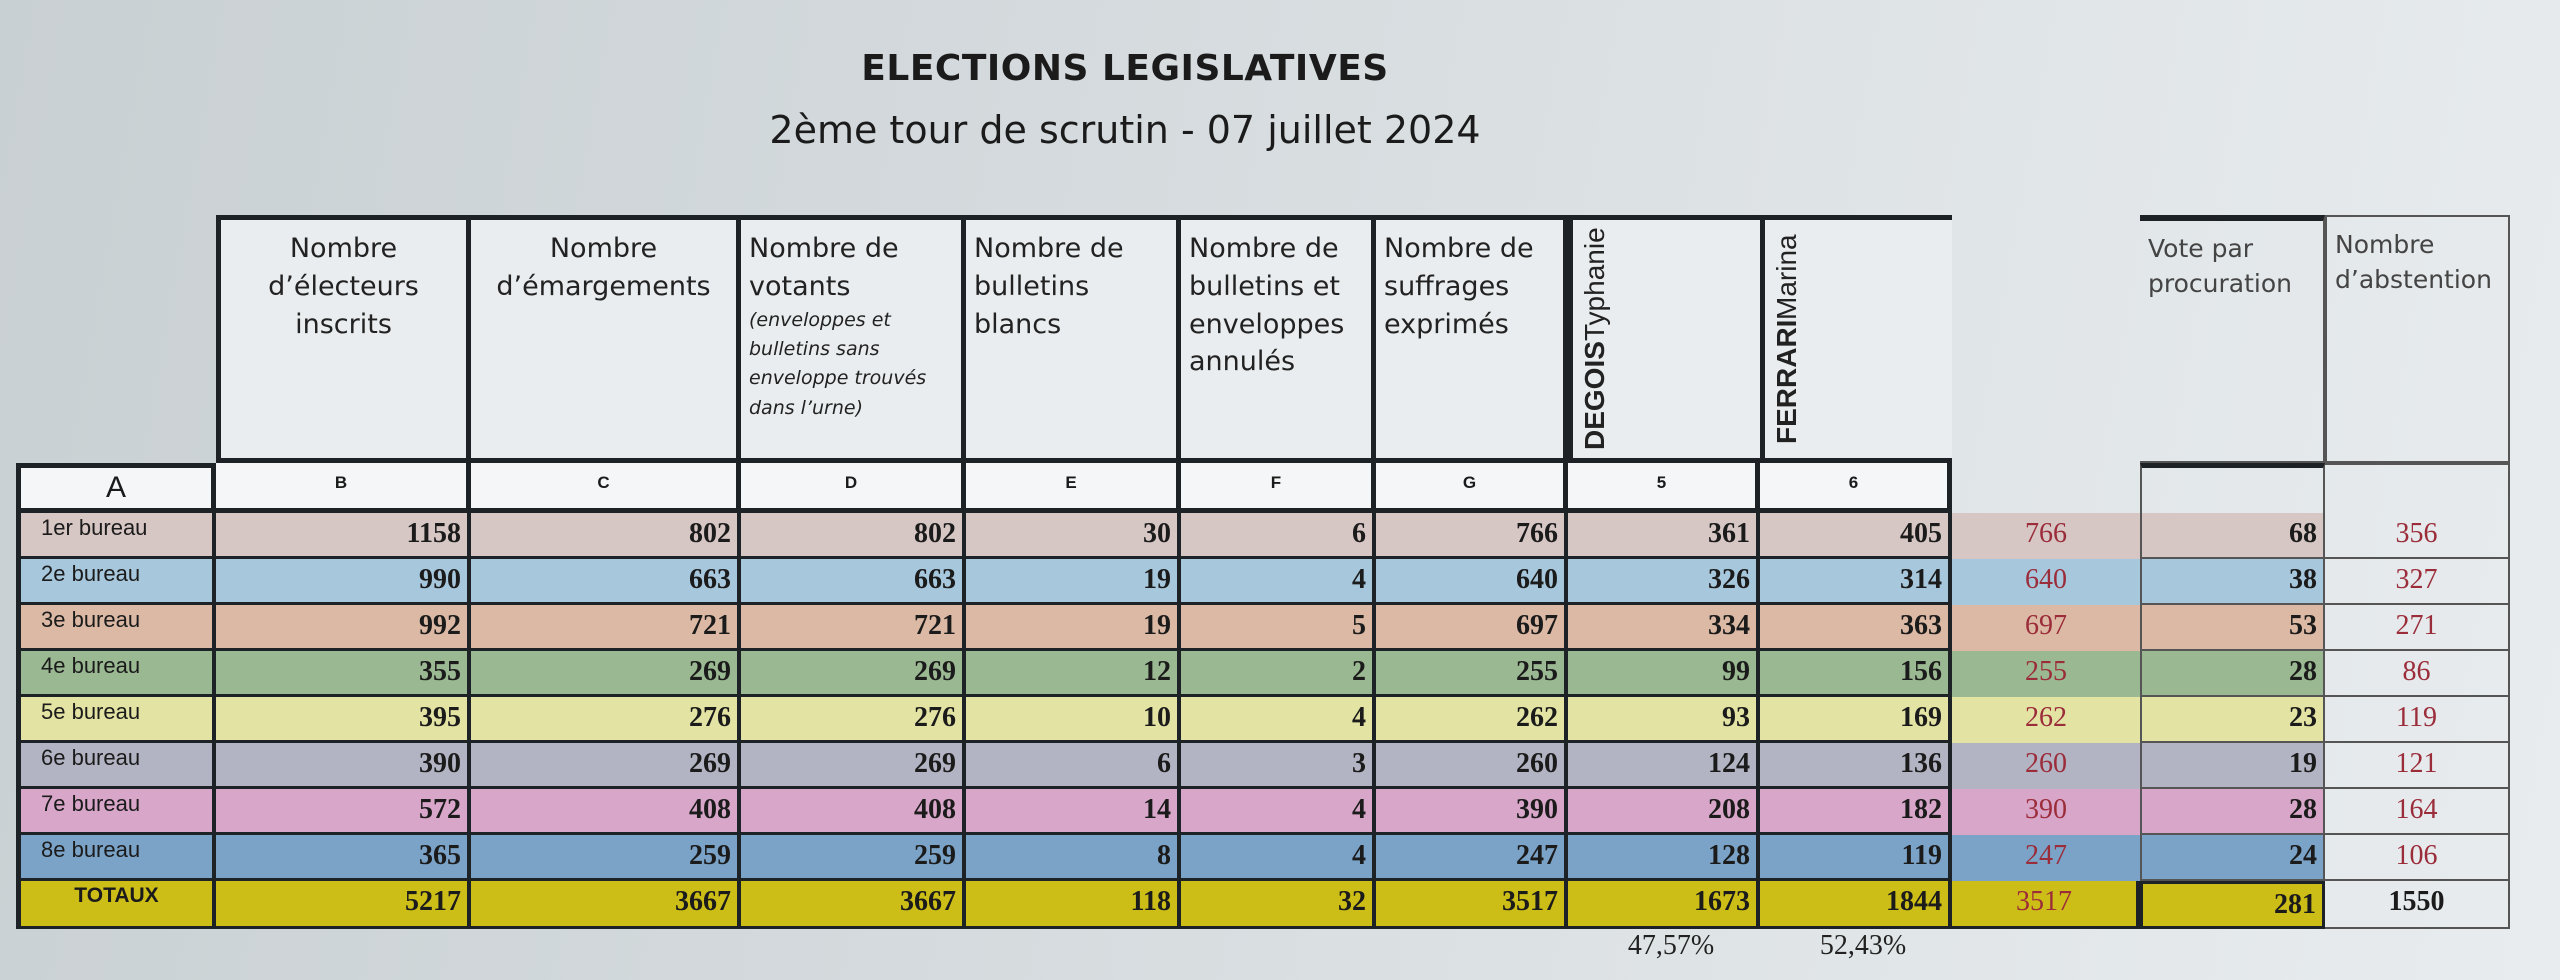 The image size is (2560, 980). I want to click on cell-abstention: 121, so click(2417, 766).